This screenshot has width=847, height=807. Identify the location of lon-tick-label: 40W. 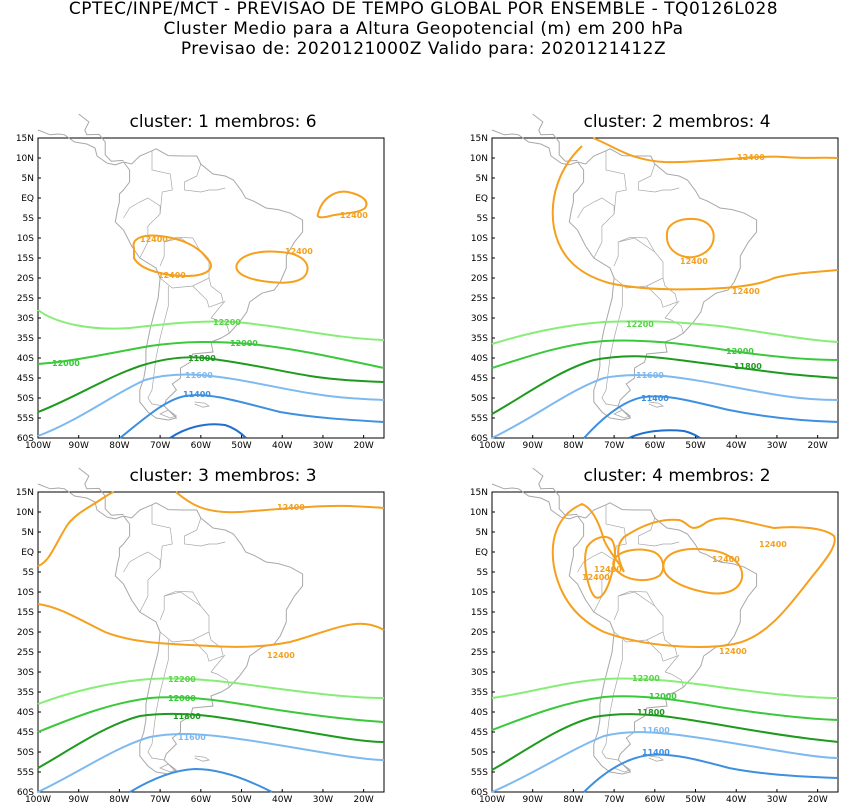
(282, 800).